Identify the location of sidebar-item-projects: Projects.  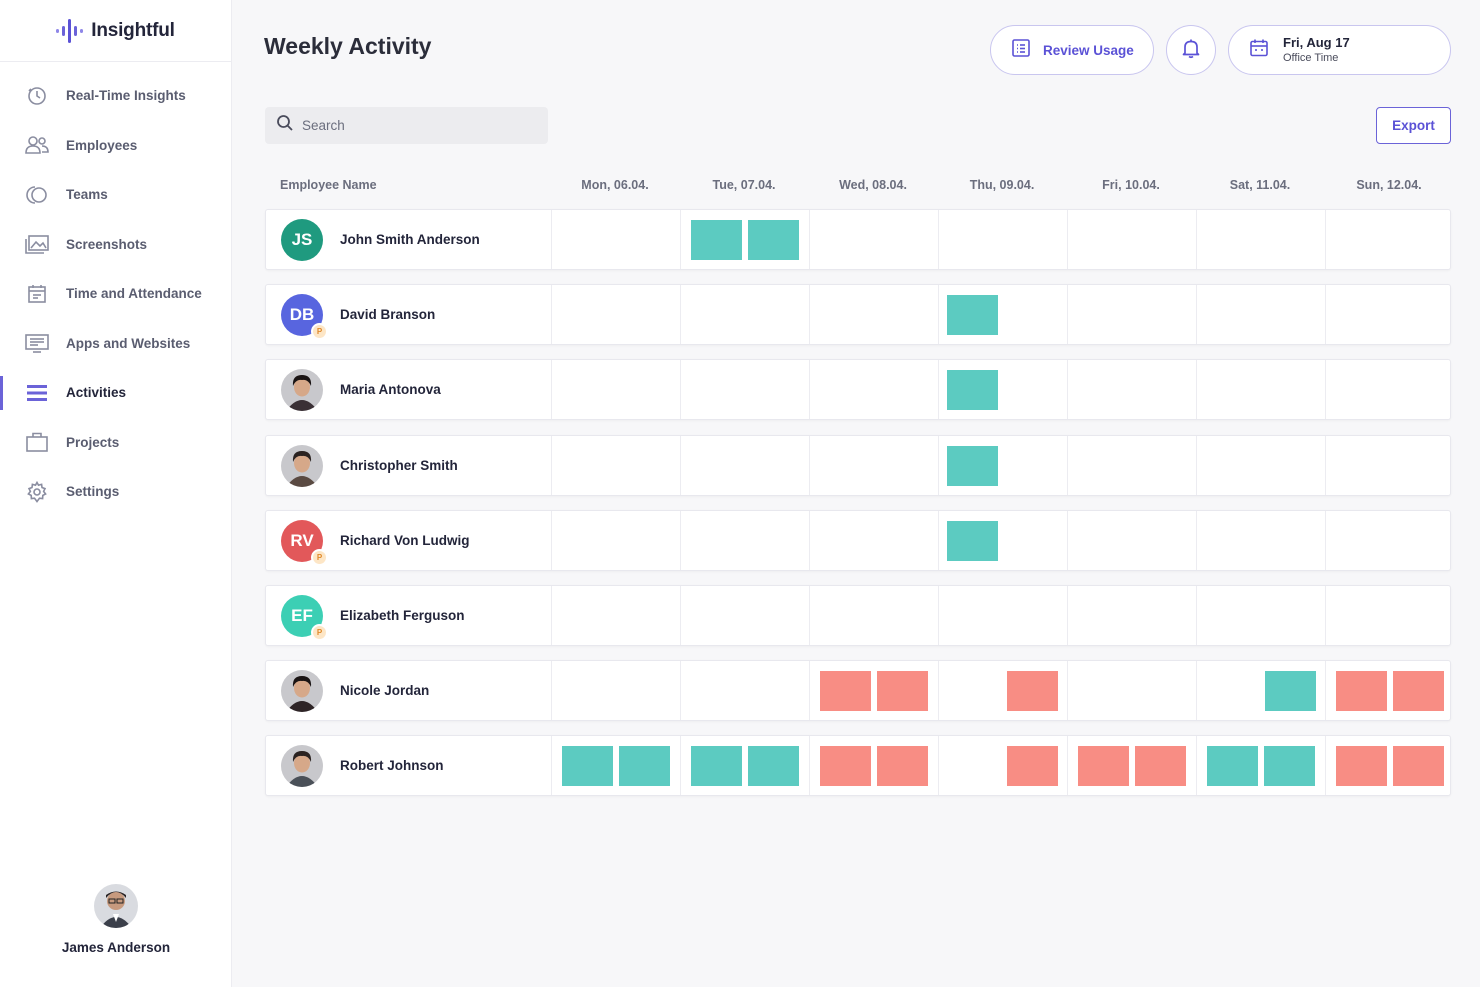
(115, 443).